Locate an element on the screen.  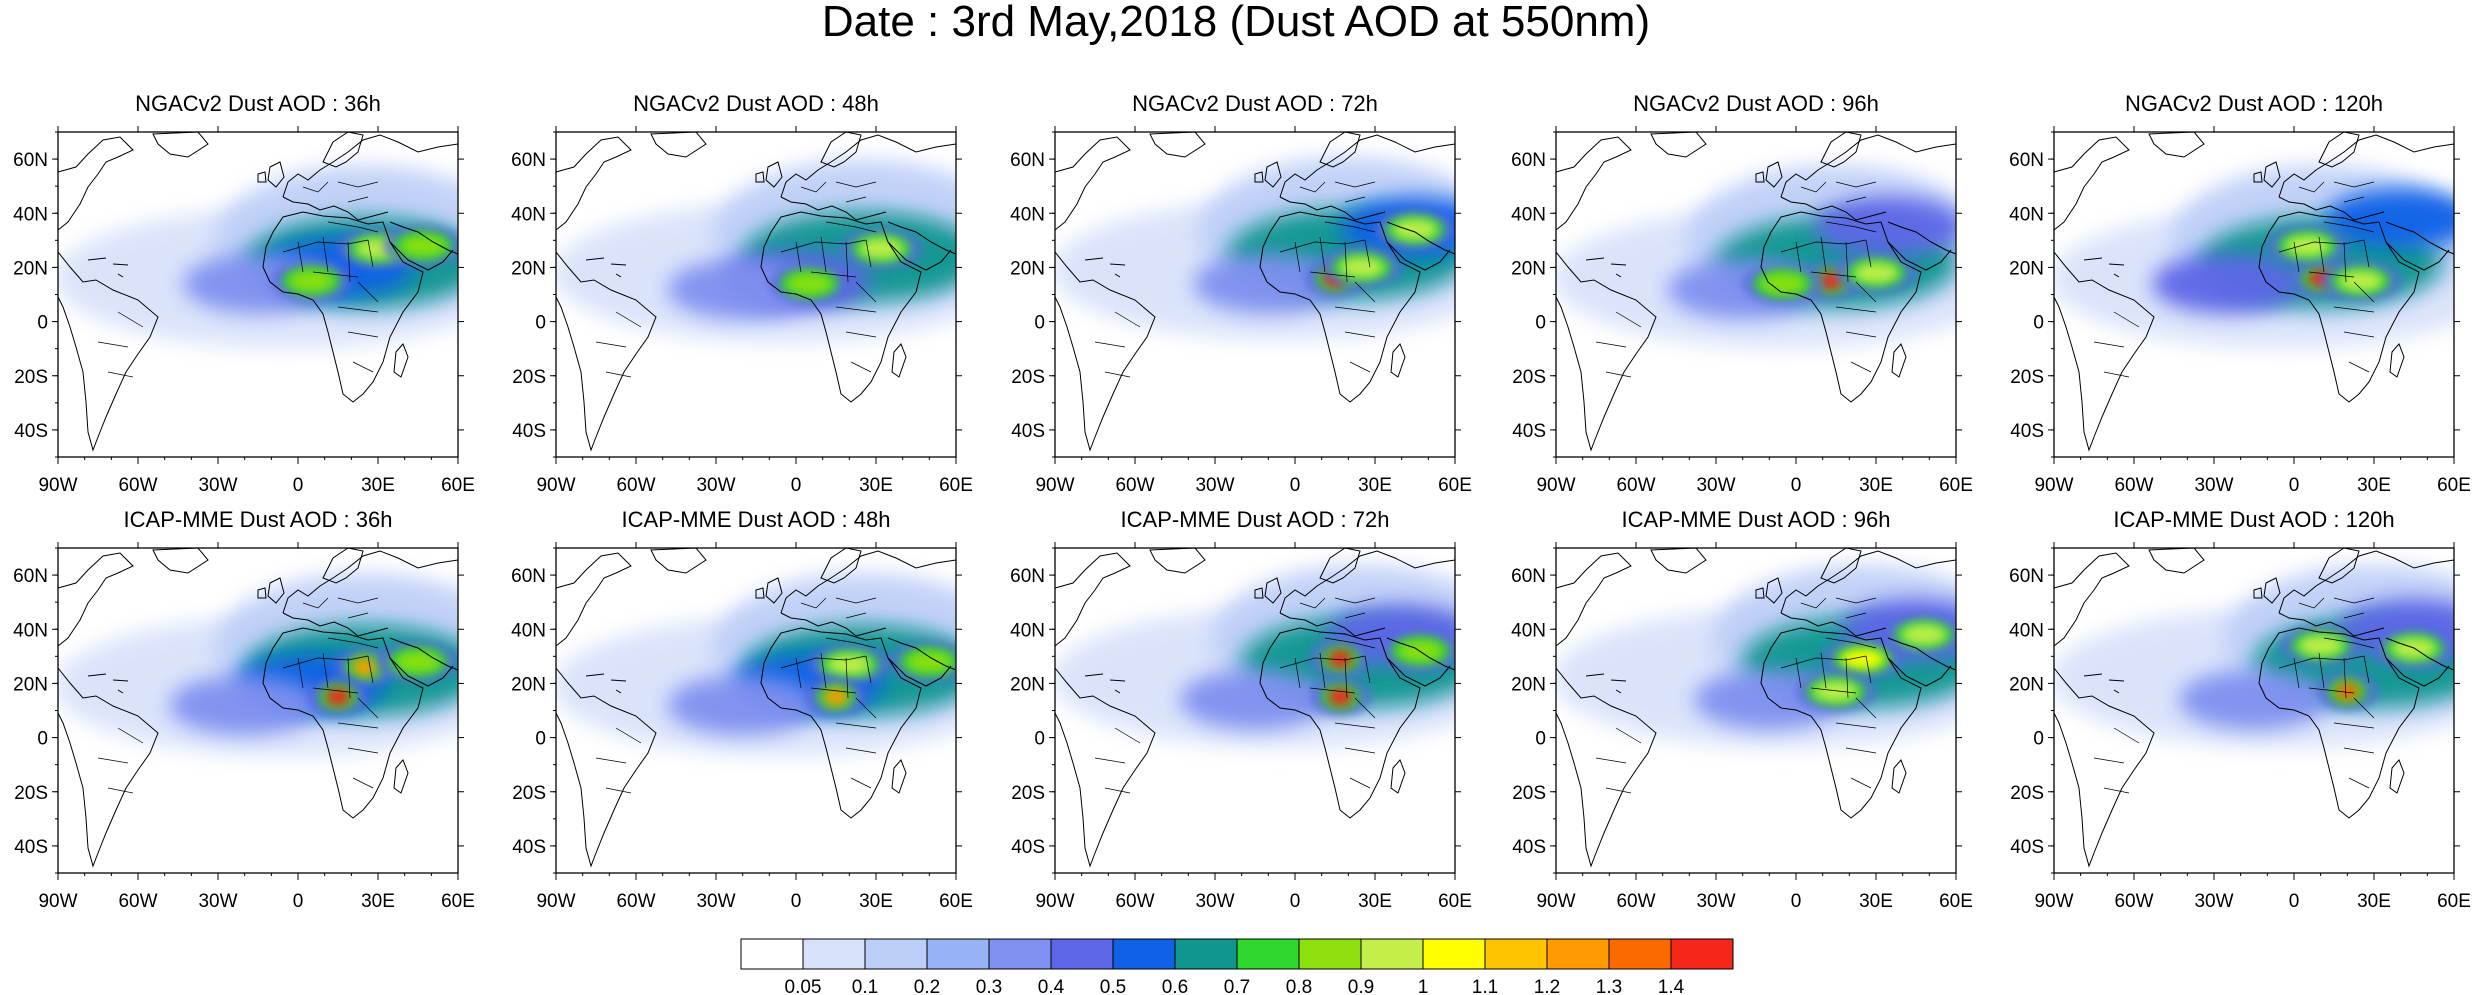
colorbar-label: 0.4 is located at coordinates (1051, 986).